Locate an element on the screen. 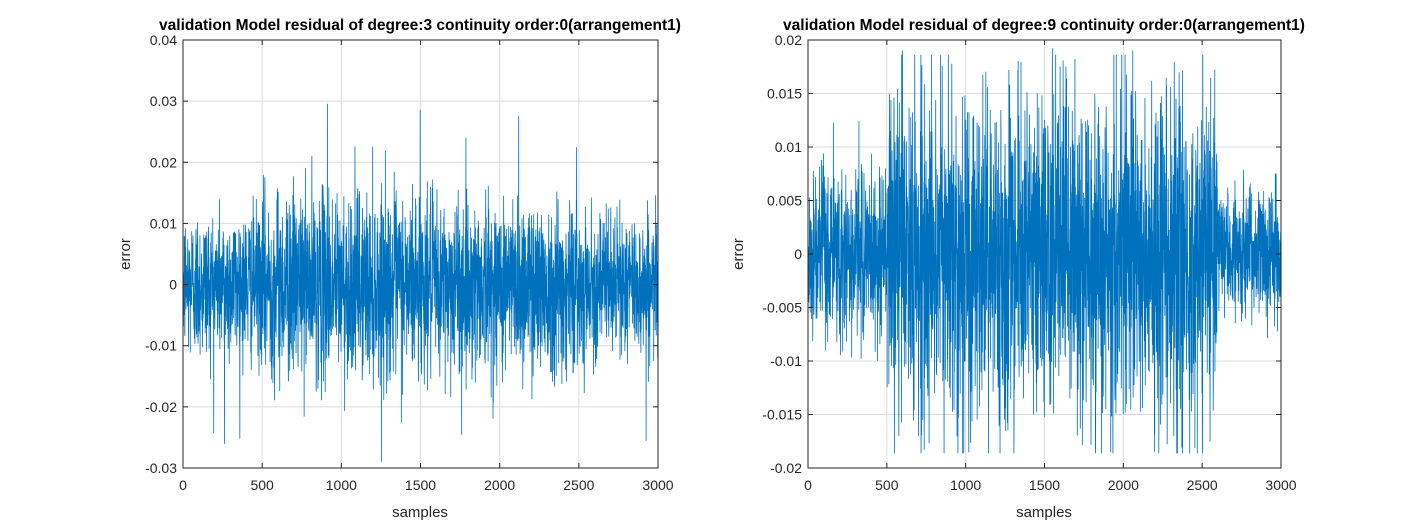 The image size is (1416, 525). y-tick-label: 0.04 is located at coordinates (163, 40).